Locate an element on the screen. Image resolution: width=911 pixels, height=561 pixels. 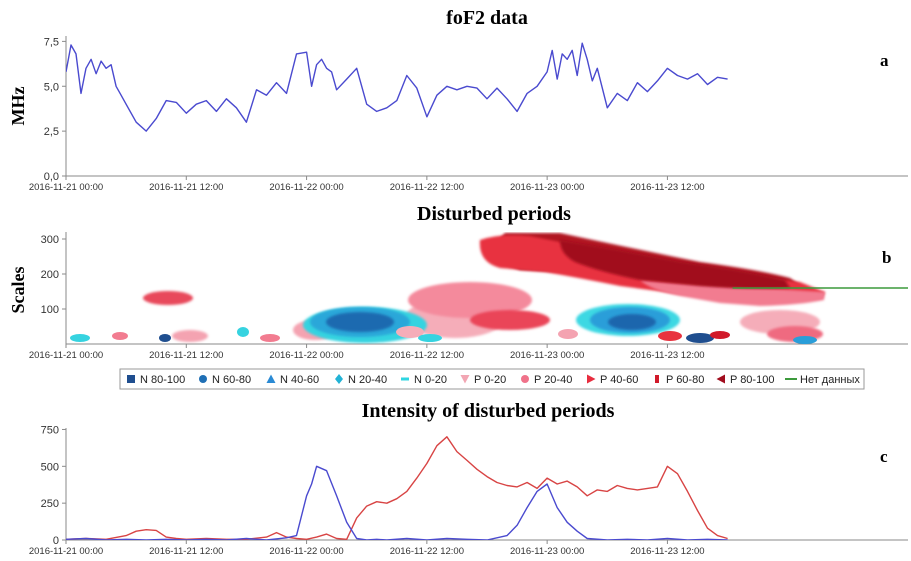
legend-label: P 80-100 is located at coordinates (752, 380).